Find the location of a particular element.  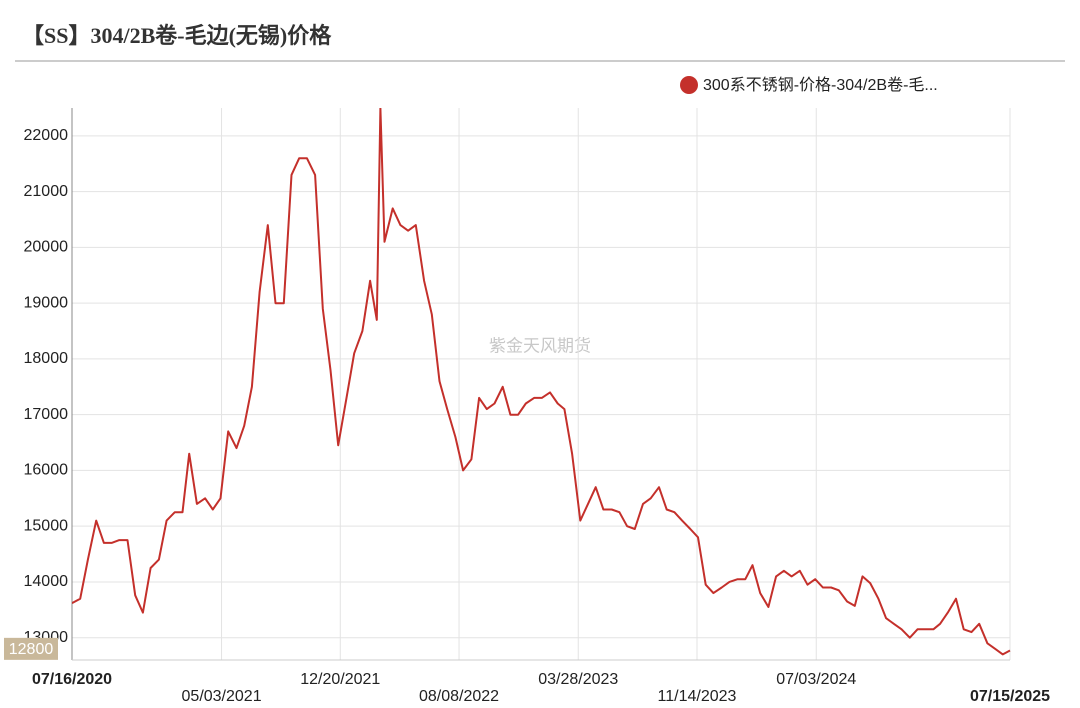

y-tick-label: 18000 is located at coordinates (46, 358).